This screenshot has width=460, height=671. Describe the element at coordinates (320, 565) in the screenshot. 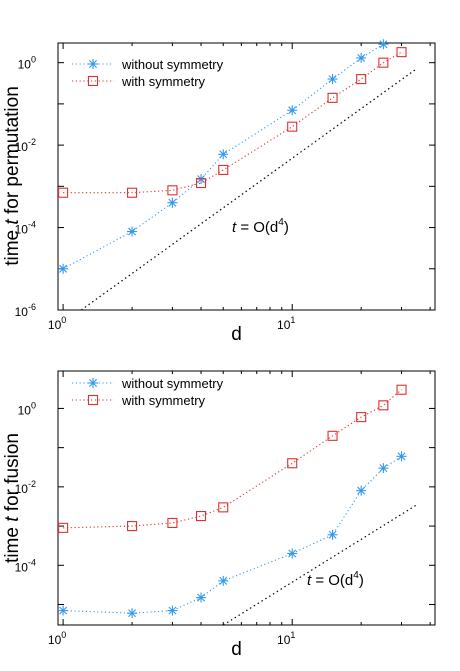

I see `reference-line` at that location.